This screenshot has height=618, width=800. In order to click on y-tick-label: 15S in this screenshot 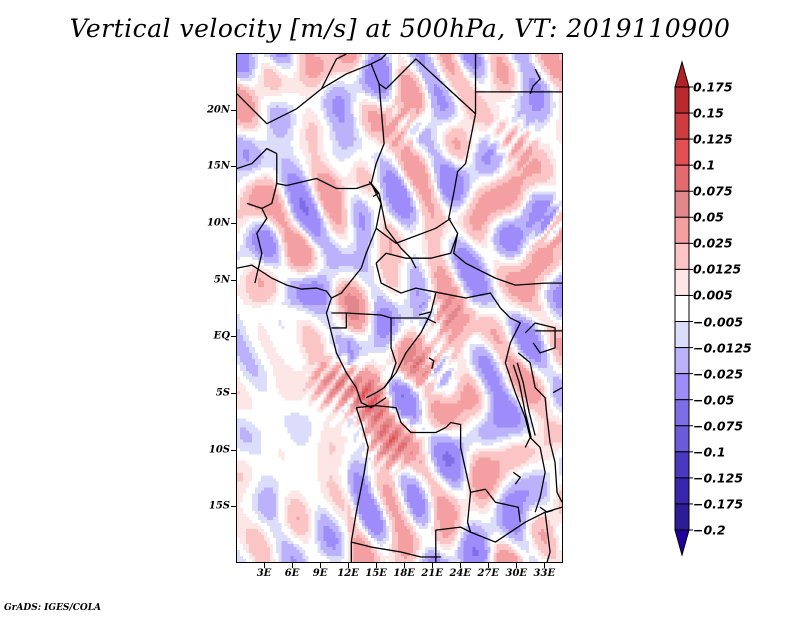, I will do `click(219, 506)`.